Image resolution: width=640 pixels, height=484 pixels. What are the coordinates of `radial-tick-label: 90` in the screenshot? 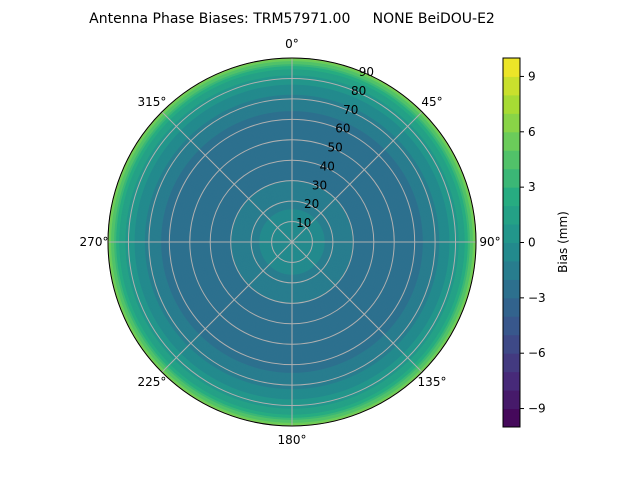 It's located at (366, 72).